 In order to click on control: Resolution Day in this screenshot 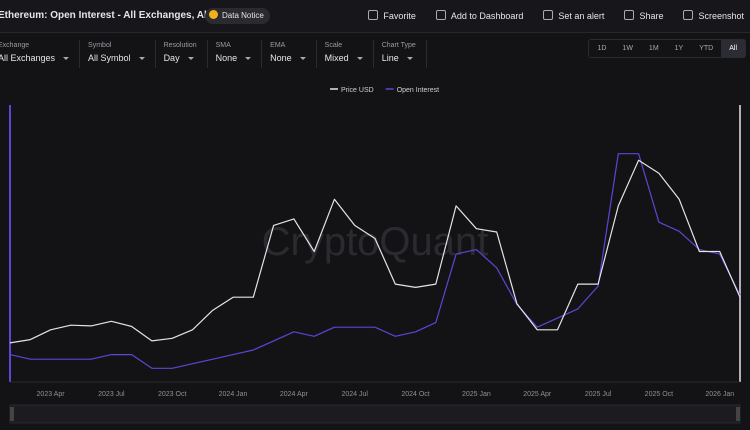, I will do `click(182, 54)`.